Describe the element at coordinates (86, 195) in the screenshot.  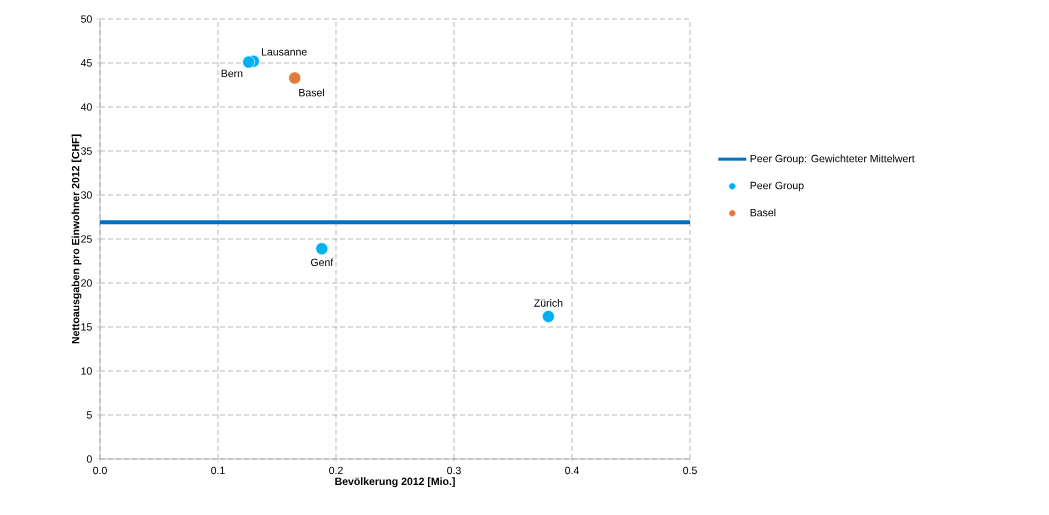
I see `y-tick-label: 30` at that location.